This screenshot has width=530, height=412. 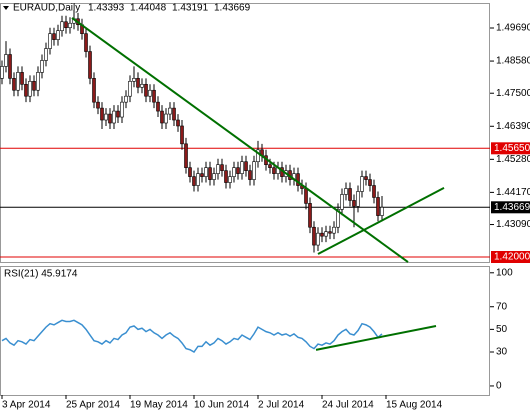 What do you see at coordinates (93, 405) in the screenshot?
I see `x-tick-label: 25 Apr 2014` at bounding box center [93, 405].